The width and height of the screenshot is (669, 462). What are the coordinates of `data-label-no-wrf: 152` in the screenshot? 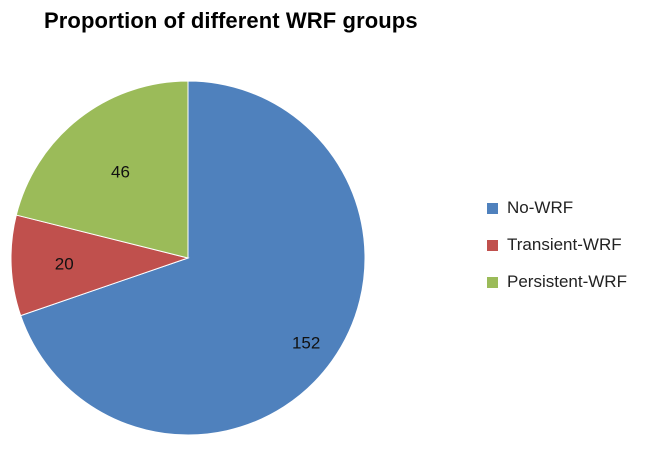 It's located at (306, 342).